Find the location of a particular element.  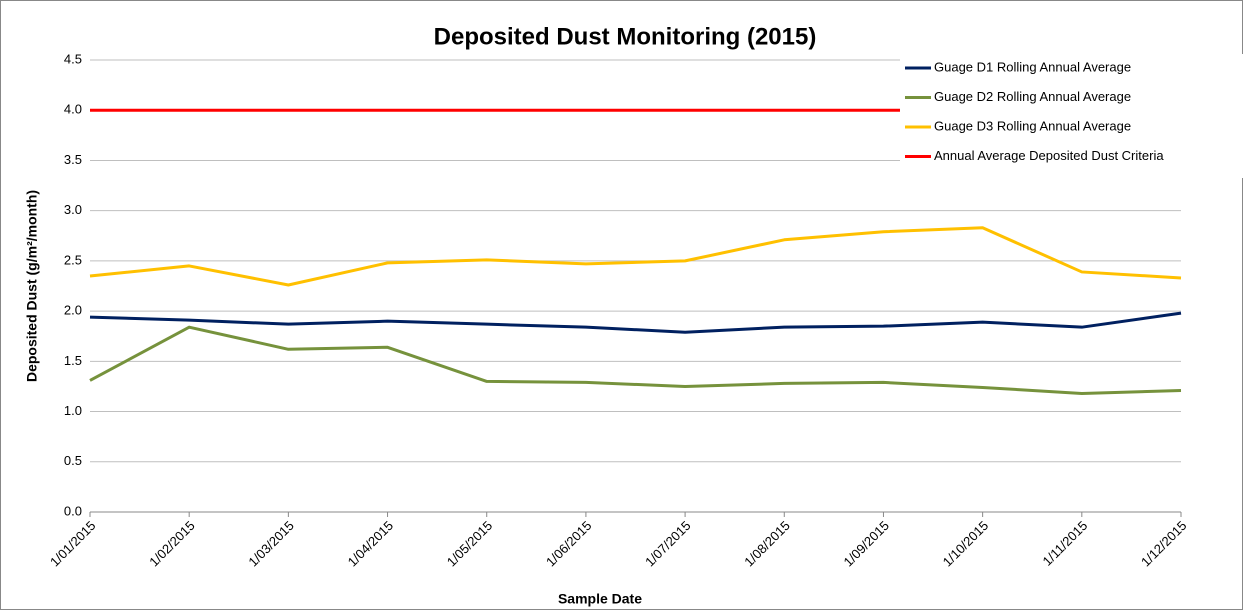

y-tick-label: 1.0 is located at coordinates (73, 410).